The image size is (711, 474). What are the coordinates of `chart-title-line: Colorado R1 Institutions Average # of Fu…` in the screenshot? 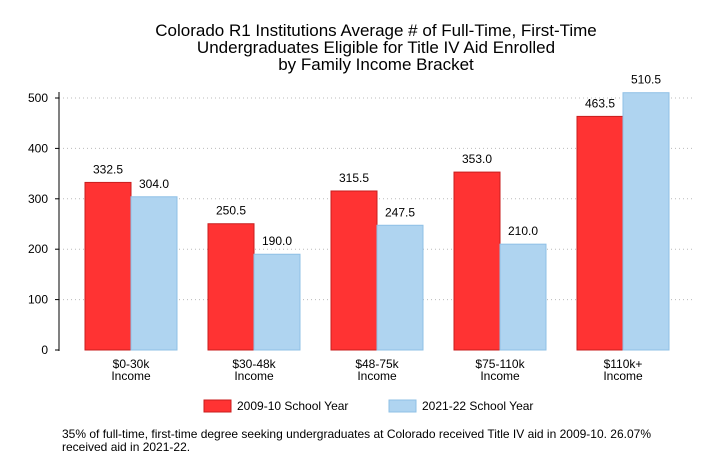 It's located at (376, 30).